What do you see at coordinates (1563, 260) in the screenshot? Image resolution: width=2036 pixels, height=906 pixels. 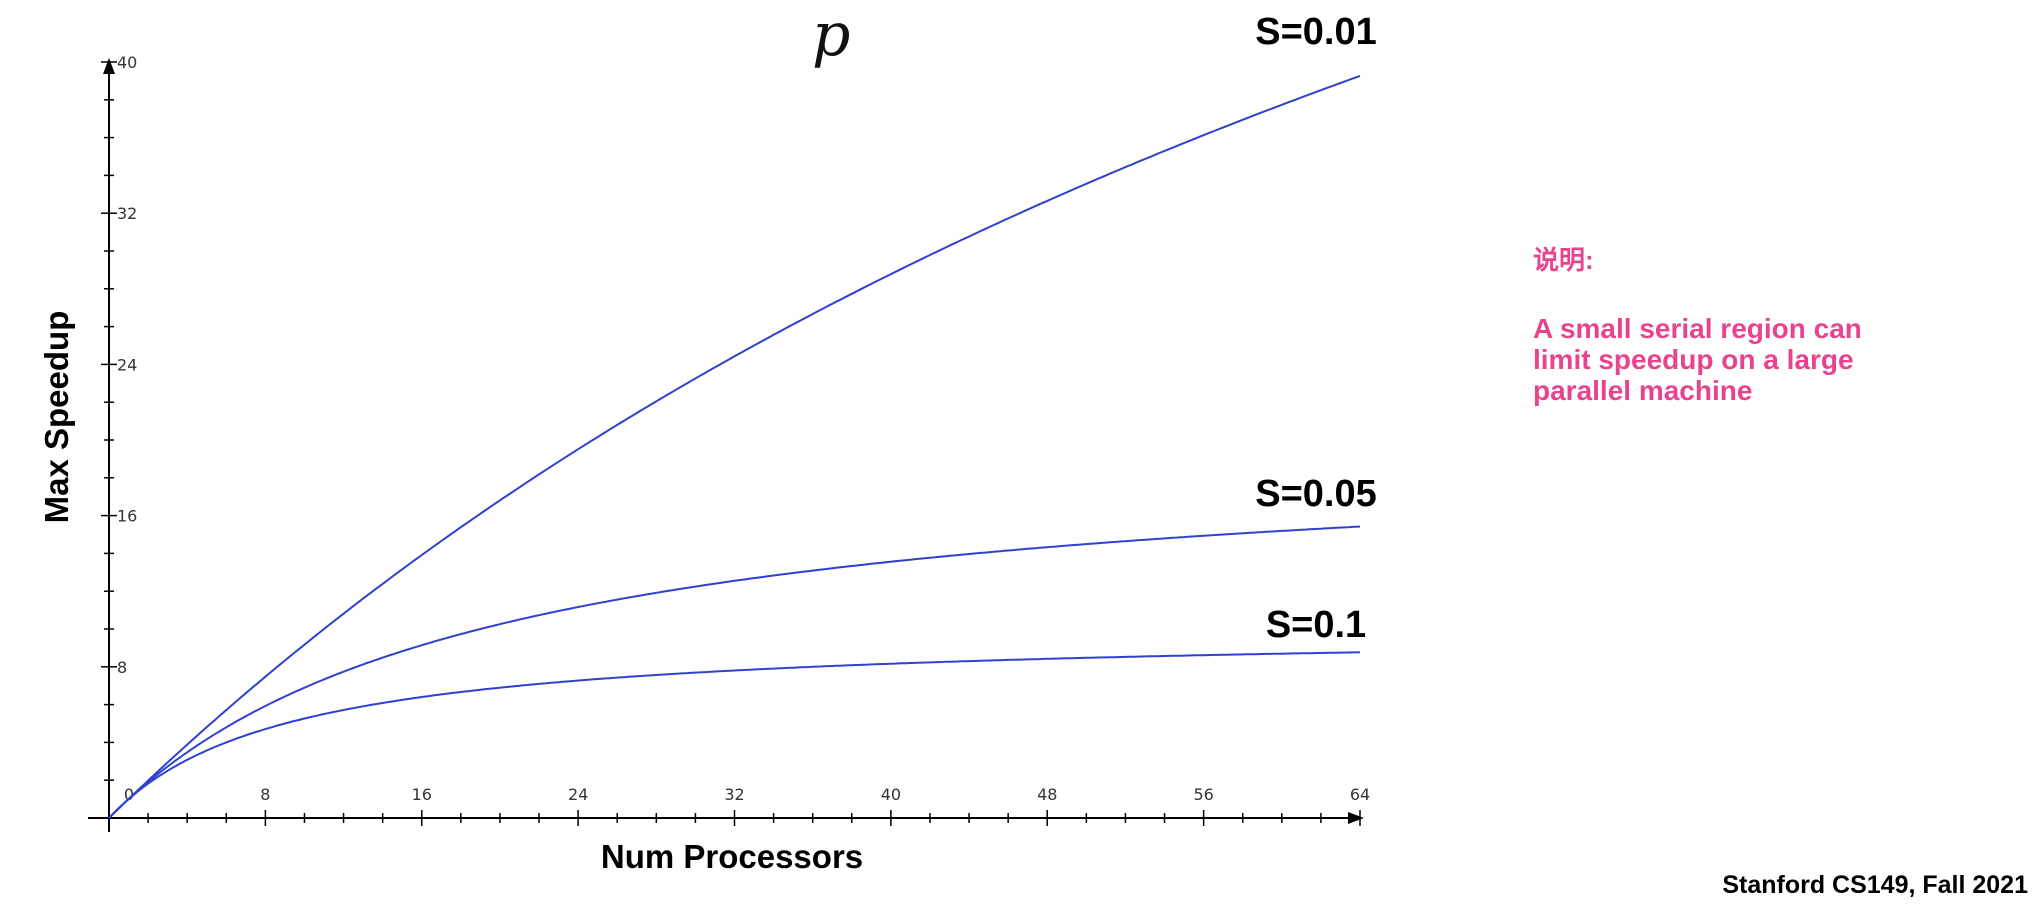 I see `note-heading: 说明:` at bounding box center [1563, 260].